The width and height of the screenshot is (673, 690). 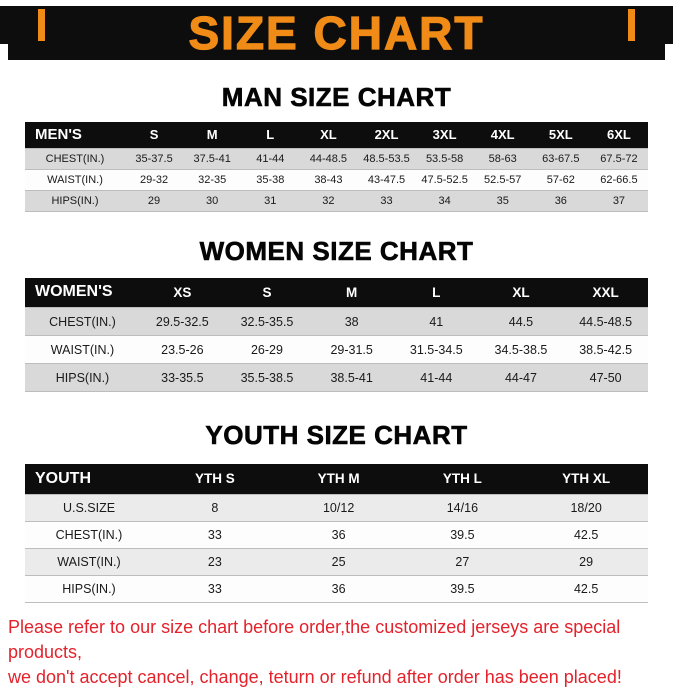 I want to click on value-cell: 35-37.5, so click(x=154, y=158).